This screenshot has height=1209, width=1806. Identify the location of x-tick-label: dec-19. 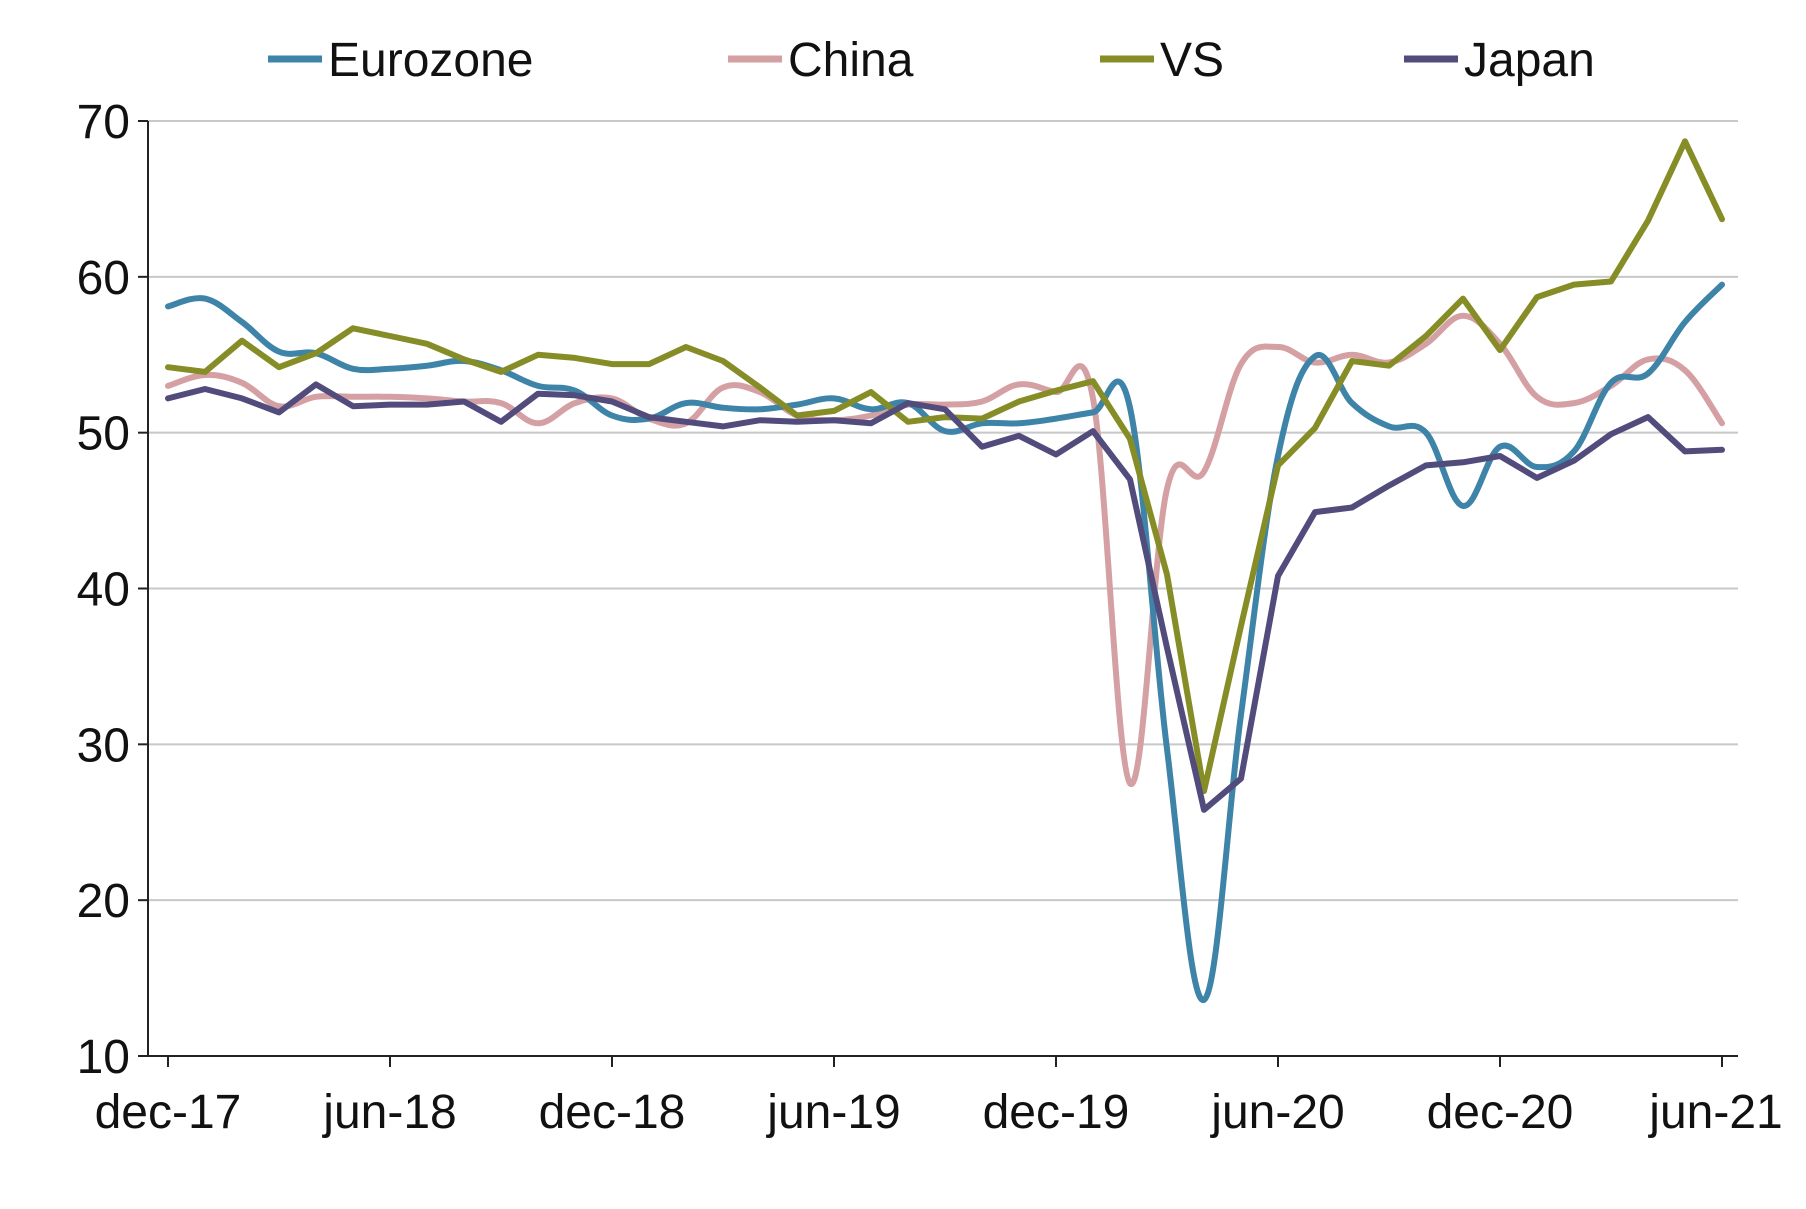
(1056, 1112).